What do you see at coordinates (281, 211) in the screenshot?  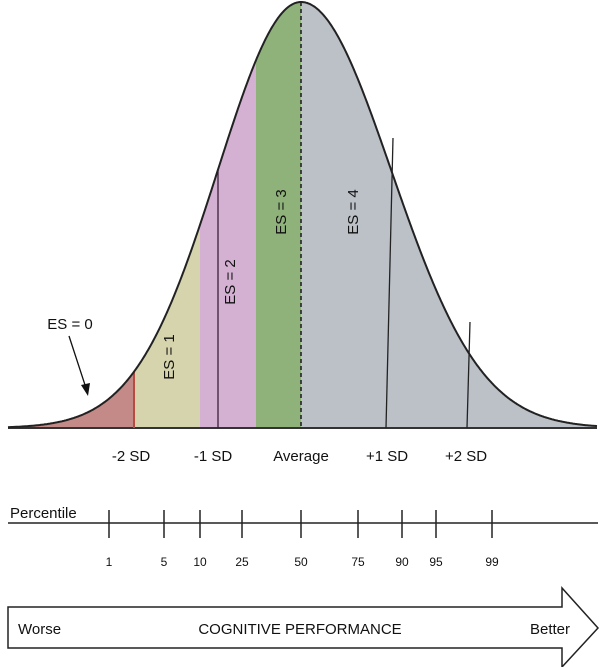 I see `es3-label: ES = 3` at bounding box center [281, 211].